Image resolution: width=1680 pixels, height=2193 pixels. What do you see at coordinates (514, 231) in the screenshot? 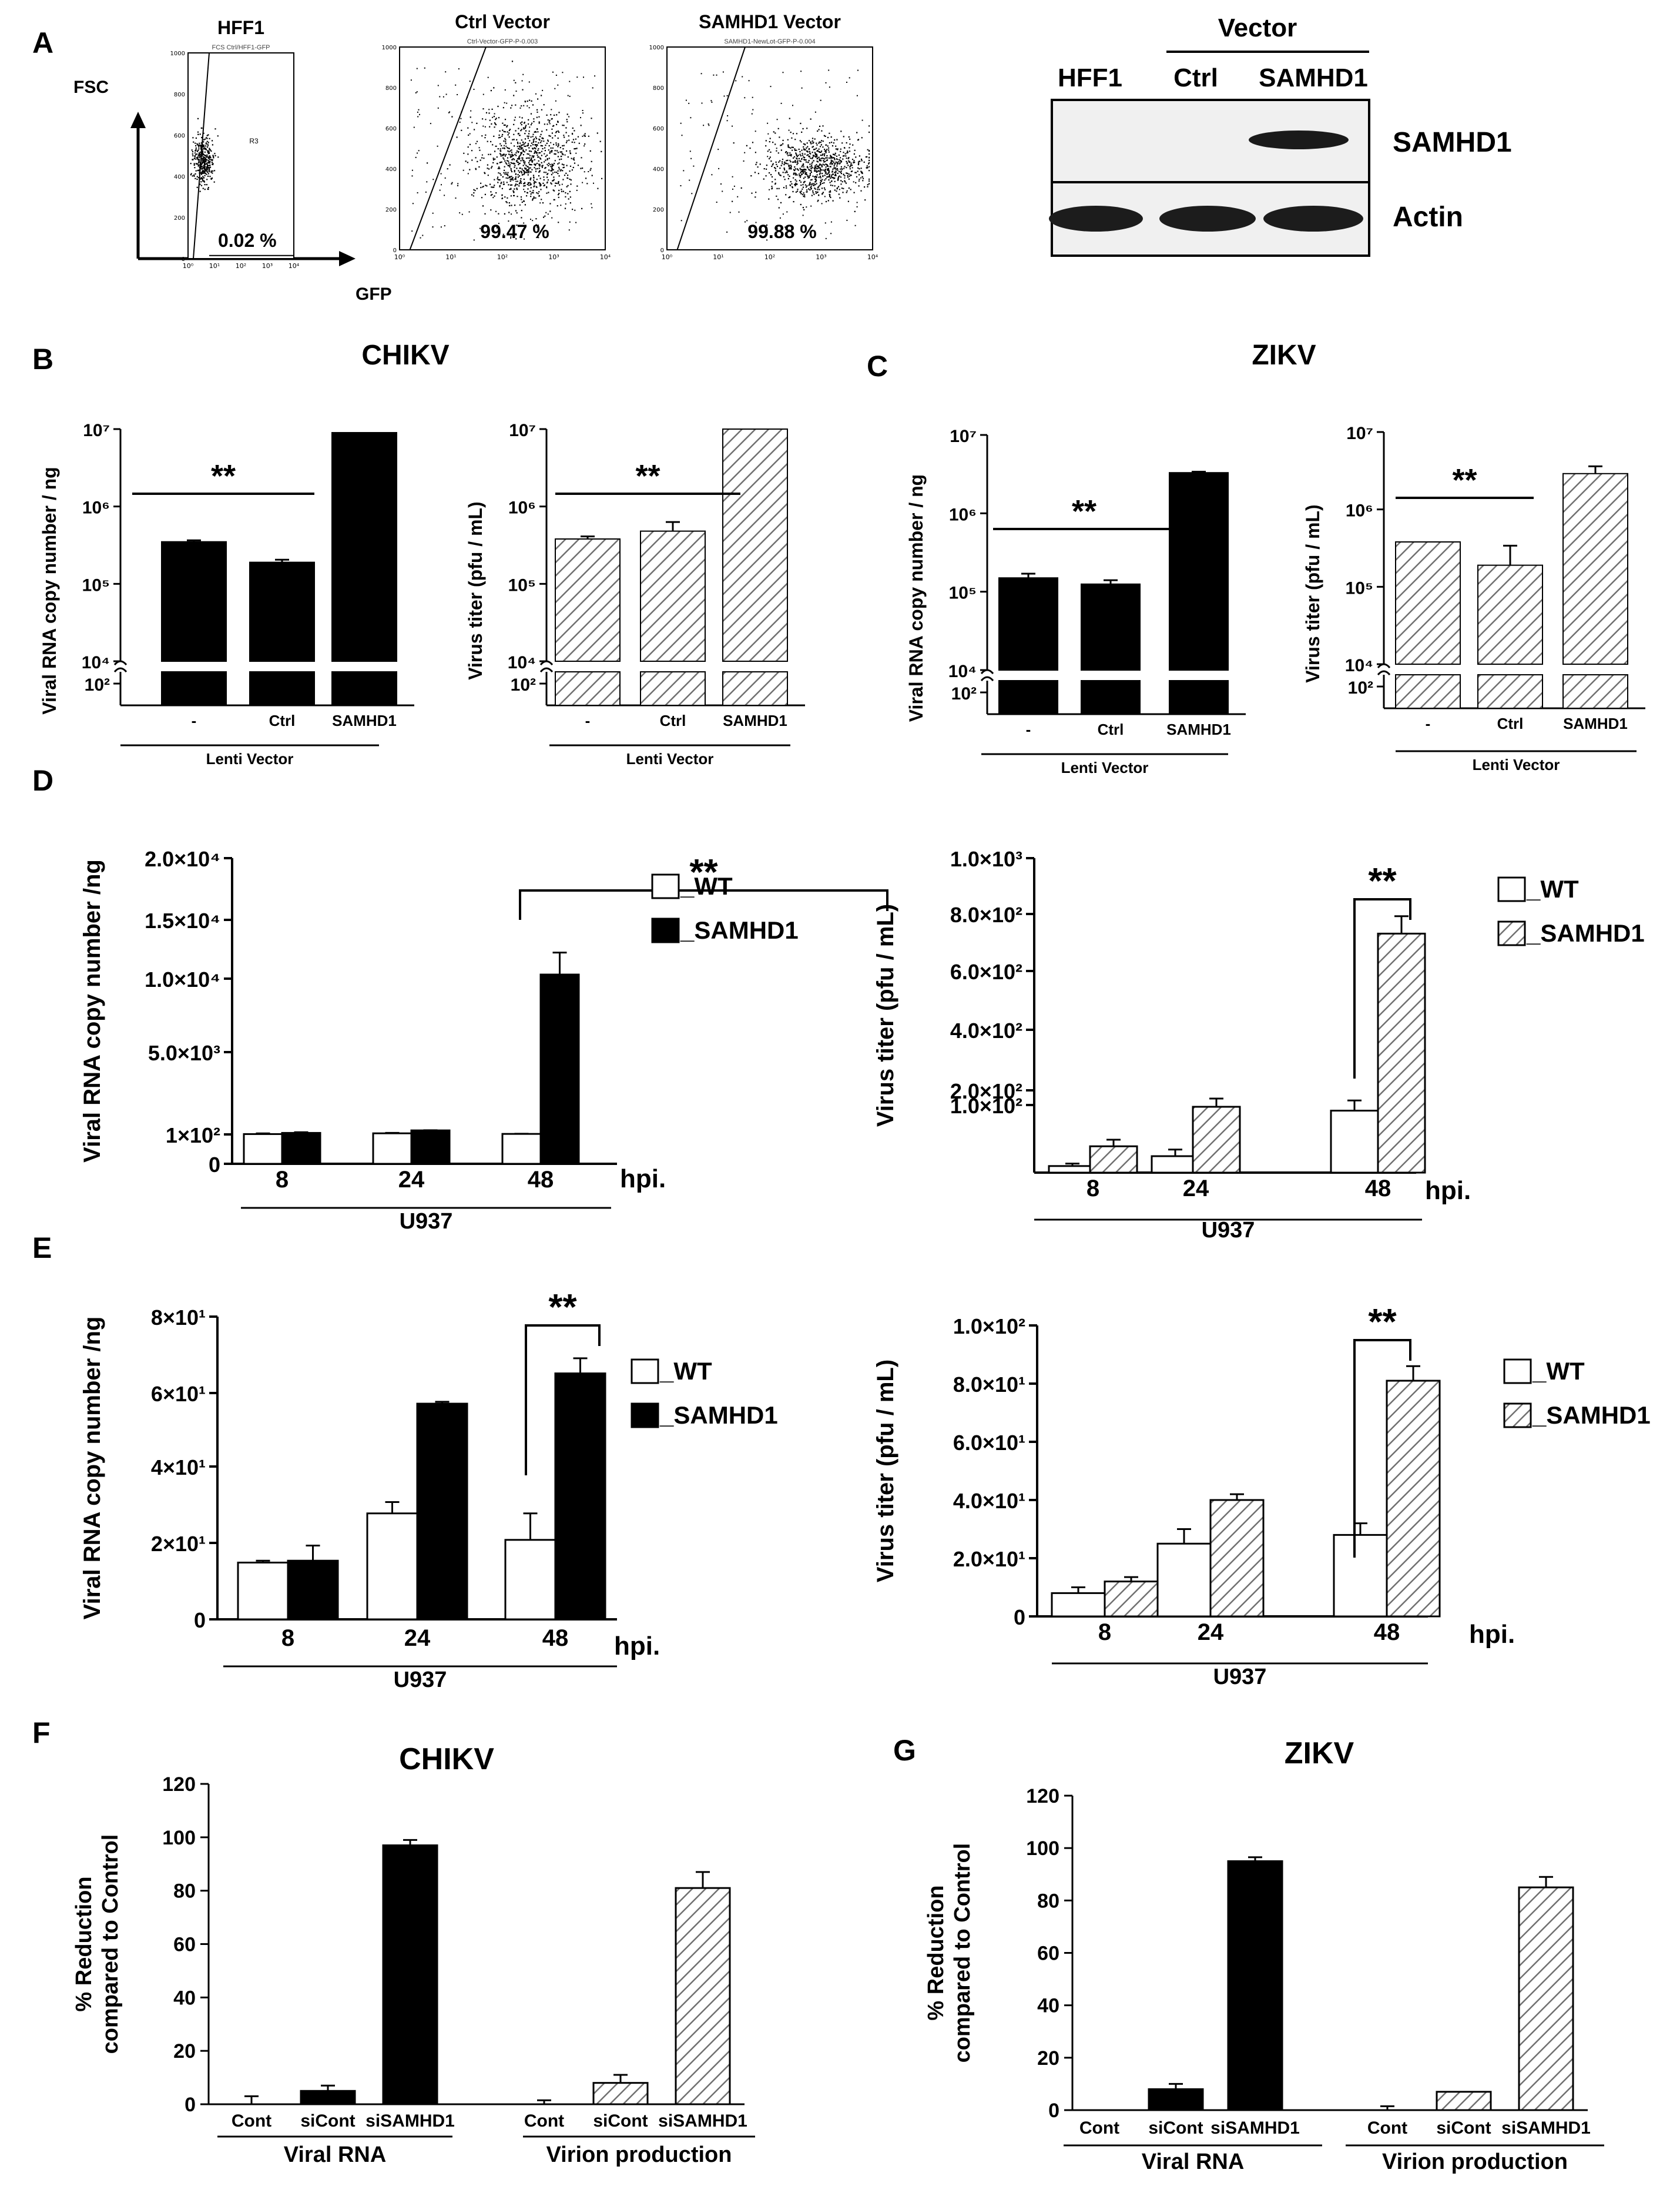
I see `flow-percent-label: 99.47 %` at bounding box center [514, 231].